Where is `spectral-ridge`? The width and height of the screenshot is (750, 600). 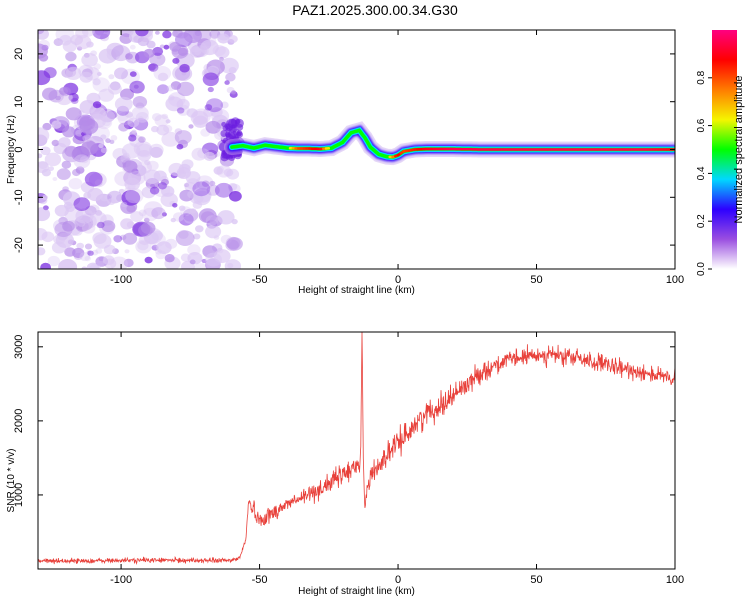
spectral-ridge is located at coordinates (449, 143).